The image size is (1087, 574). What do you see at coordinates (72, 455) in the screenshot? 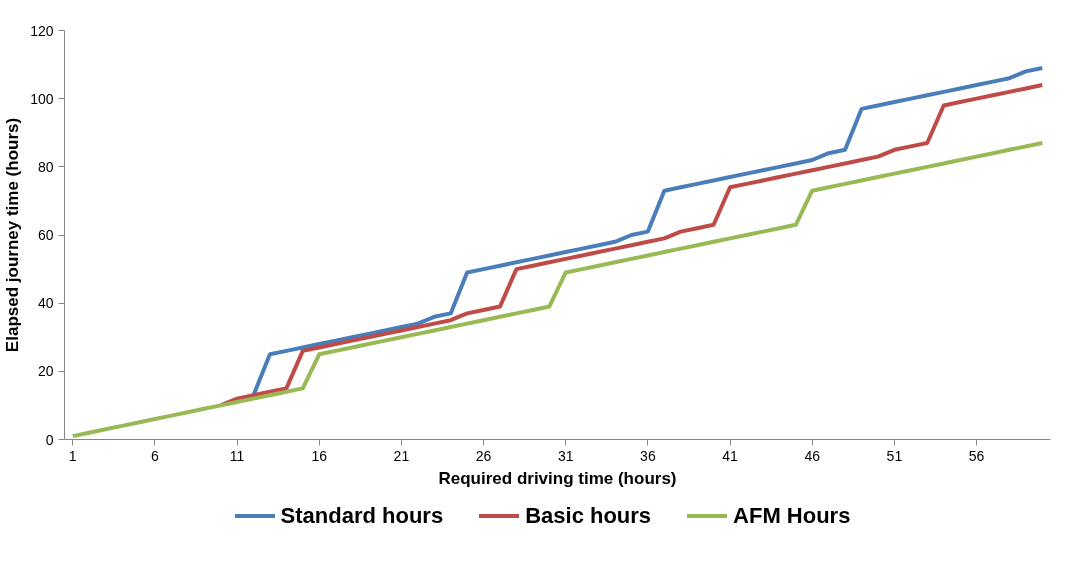
I see `x-tick-label: 1` at bounding box center [72, 455].